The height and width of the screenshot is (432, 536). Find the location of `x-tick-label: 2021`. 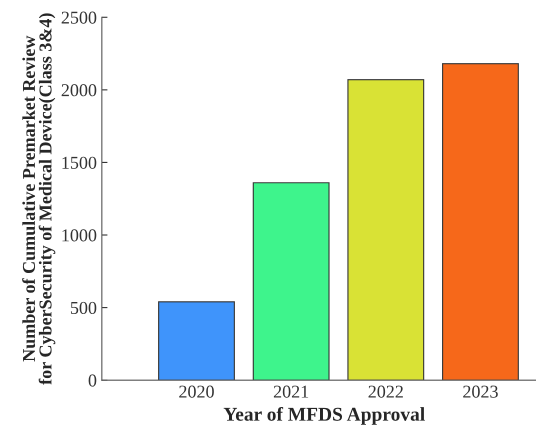

x-tick-label: 2021 is located at coordinates (291, 392).